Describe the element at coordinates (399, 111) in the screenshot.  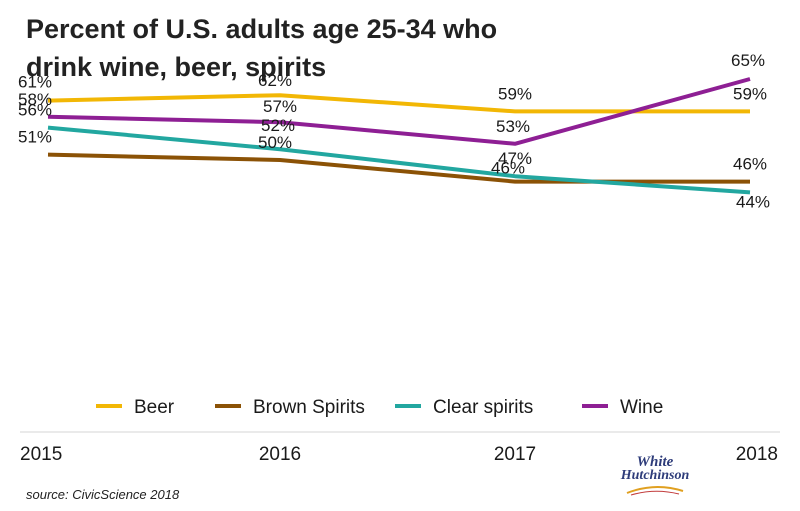
I see `series-line-wine` at that location.